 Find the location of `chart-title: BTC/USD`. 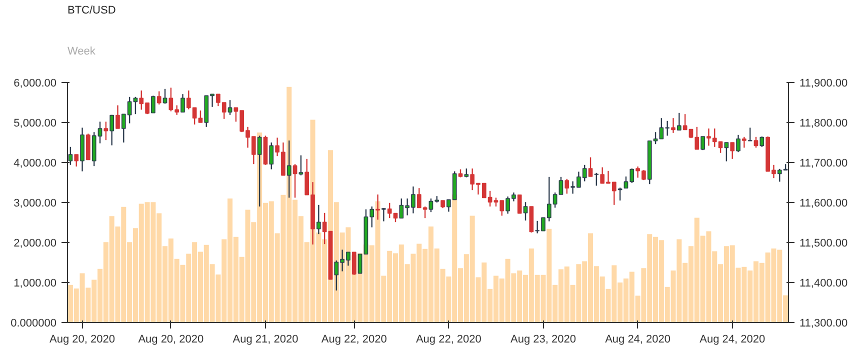

chart-title: BTC/USD is located at coordinates (92, 10).